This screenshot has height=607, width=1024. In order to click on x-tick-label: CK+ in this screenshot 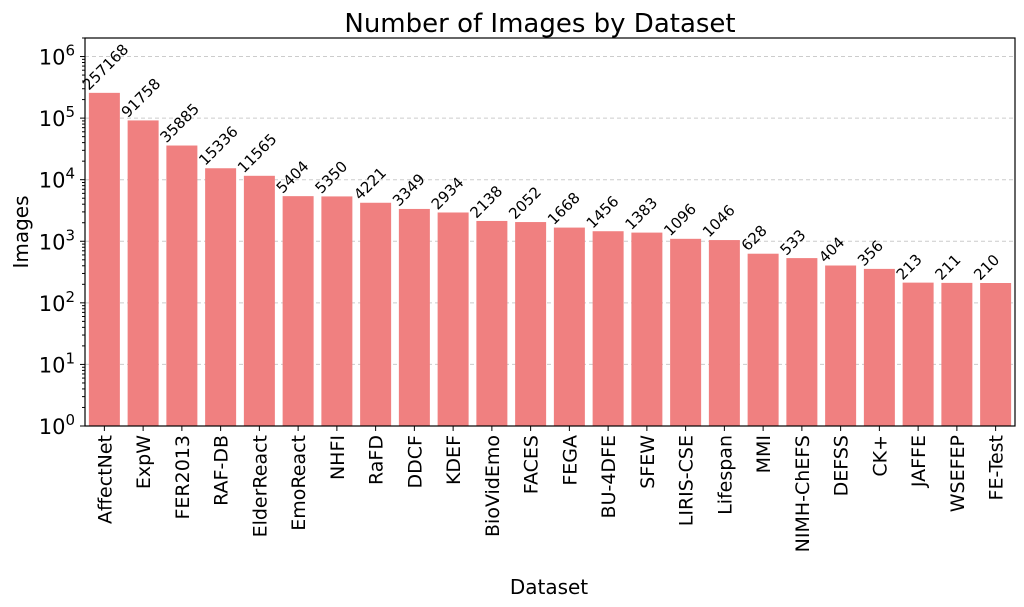, I will do `click(880, 456)`.